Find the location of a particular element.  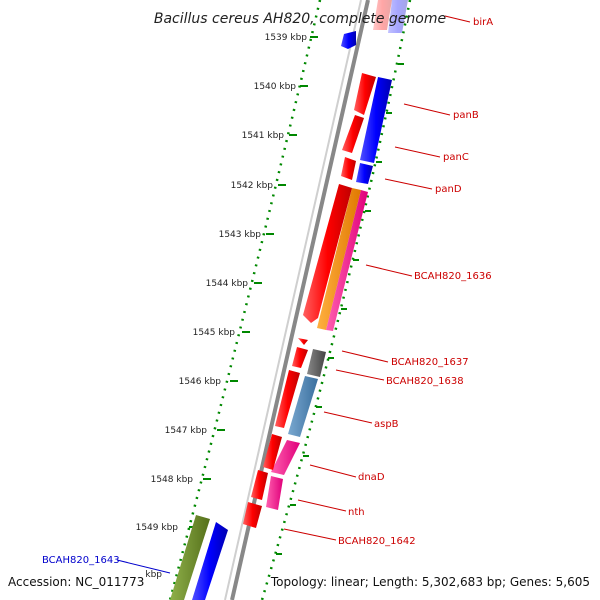

genome-title: Bacillus cereus AH820, complete genome is located at coordinates (300, 19).